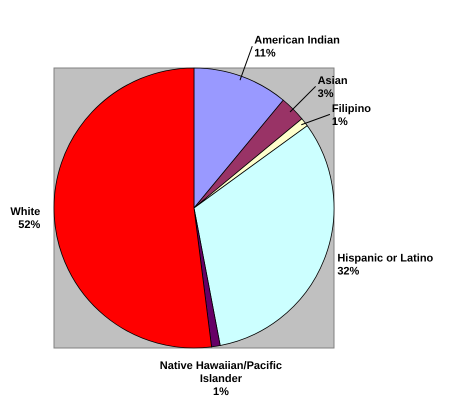 This screenshot has height=413, width=450. I want to click on slice-label: Hispanic or Latino, so click(385, 258).